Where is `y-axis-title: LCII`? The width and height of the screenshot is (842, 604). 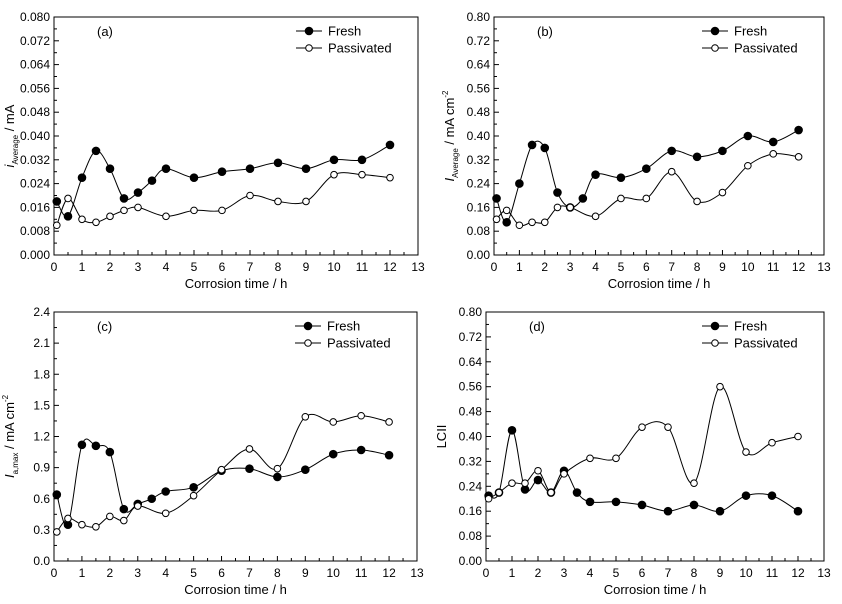 y-axis-title: LCII is located at coordinates (441, 437).